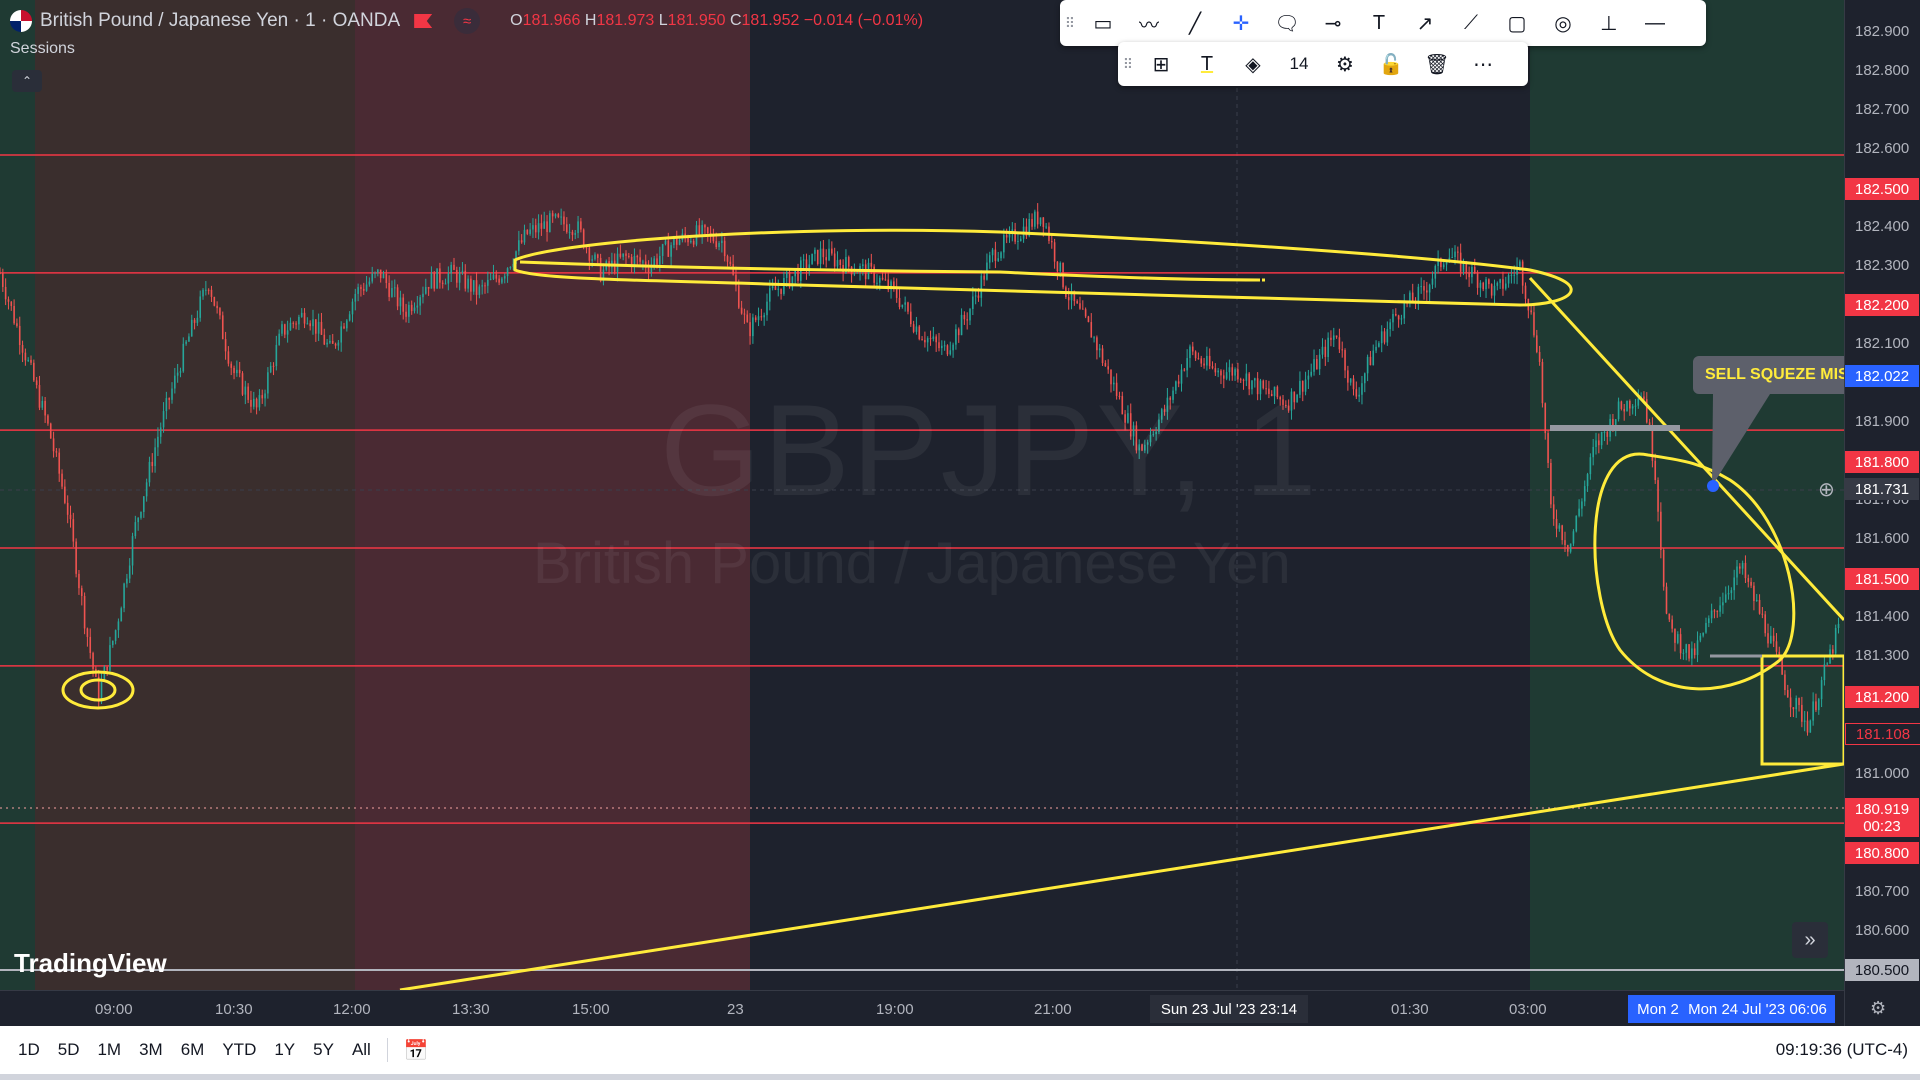 The width and height of the screenshot is (1920, 1080). Describe the element at coordinates (285, 1049) in the screenshot. I see `range-button-1y: 1Y` at that location.